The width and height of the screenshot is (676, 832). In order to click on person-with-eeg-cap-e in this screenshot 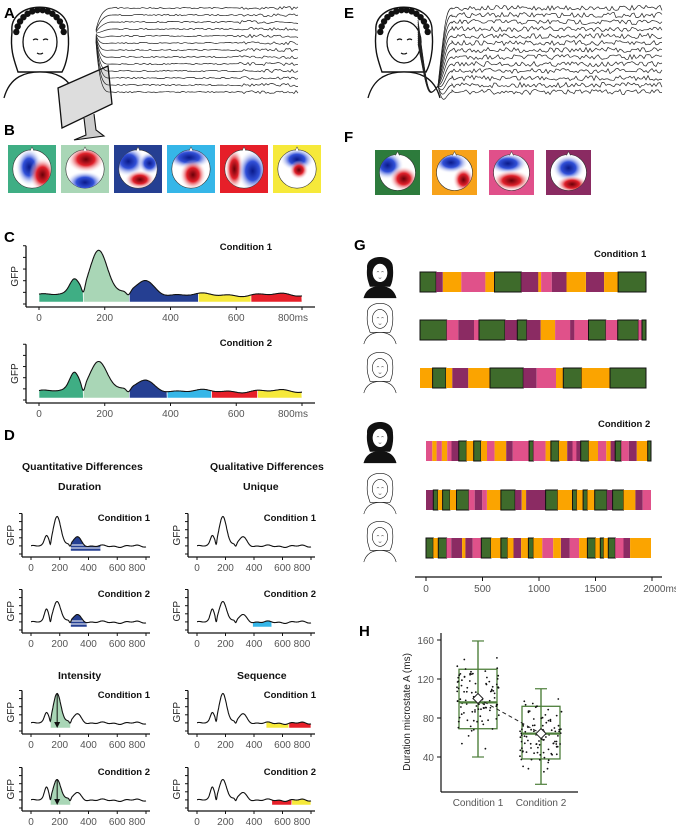, I will do `click(404, 52)`.